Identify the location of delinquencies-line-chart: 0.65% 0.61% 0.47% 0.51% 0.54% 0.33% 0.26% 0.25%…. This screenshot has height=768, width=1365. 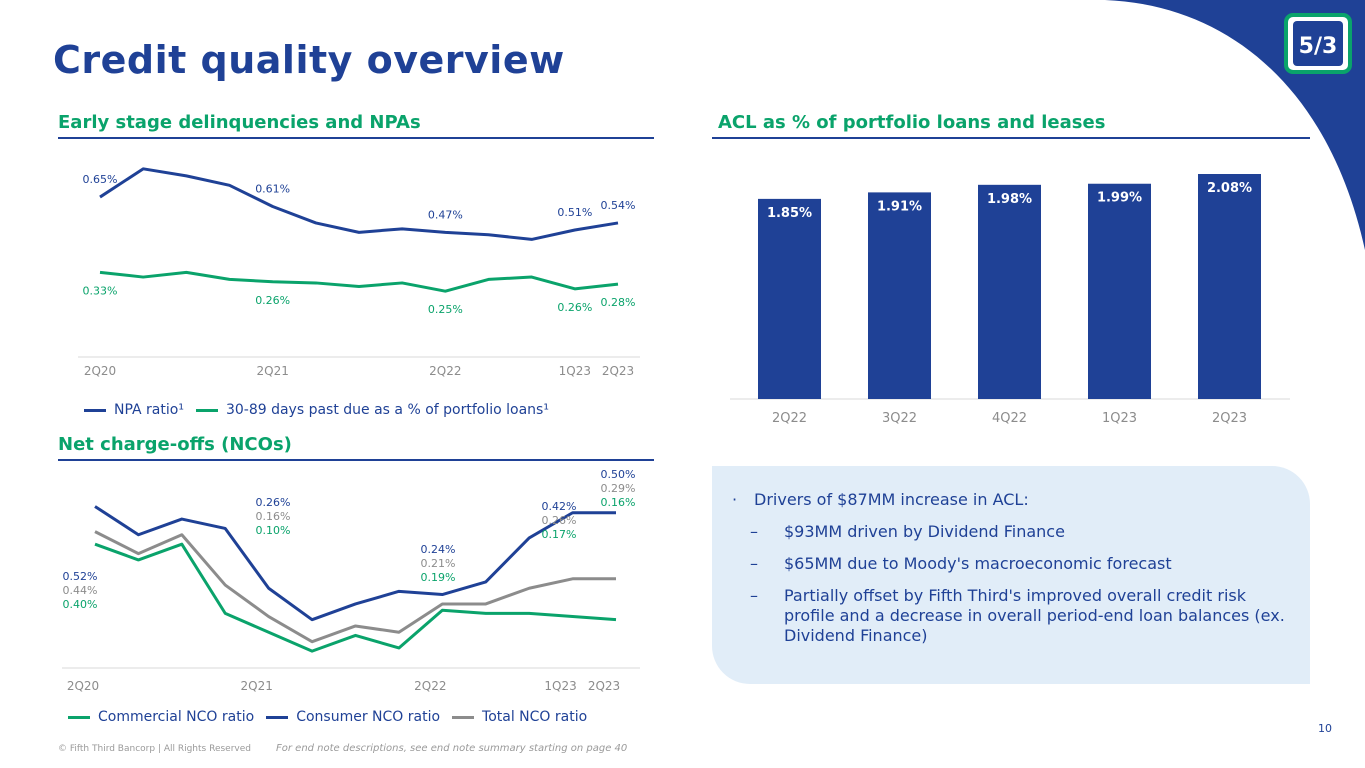
(359, 272).